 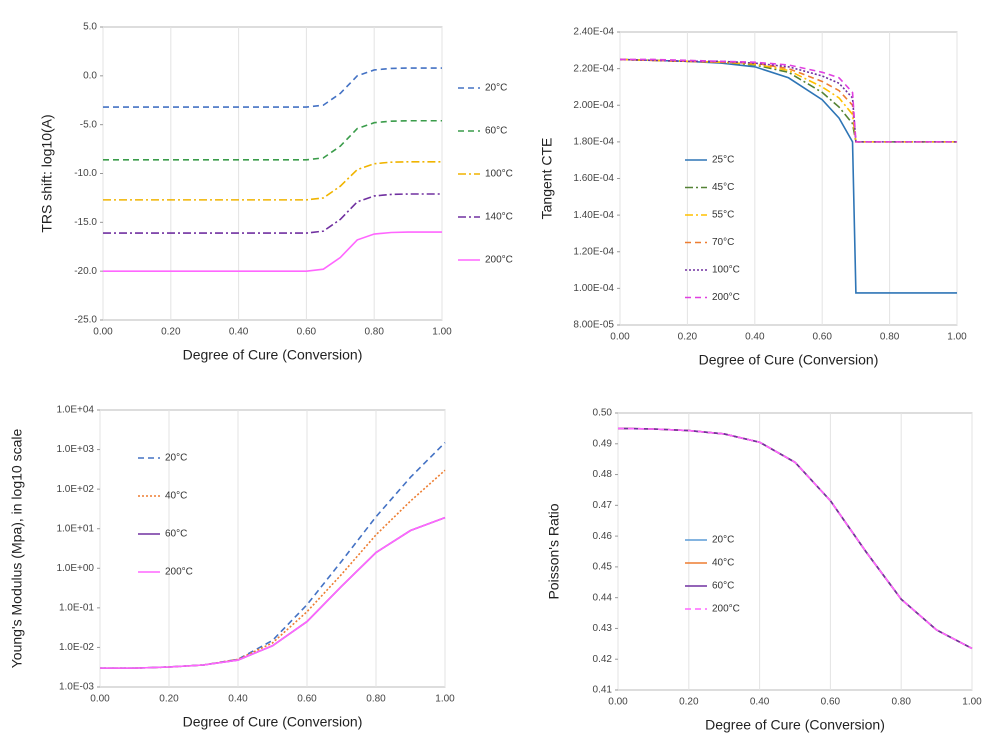 What do you see at coordinates (593, 178) in the screenshot?
I see `y-tick-label: 1.60E-04` at bounding box center [593, 178].